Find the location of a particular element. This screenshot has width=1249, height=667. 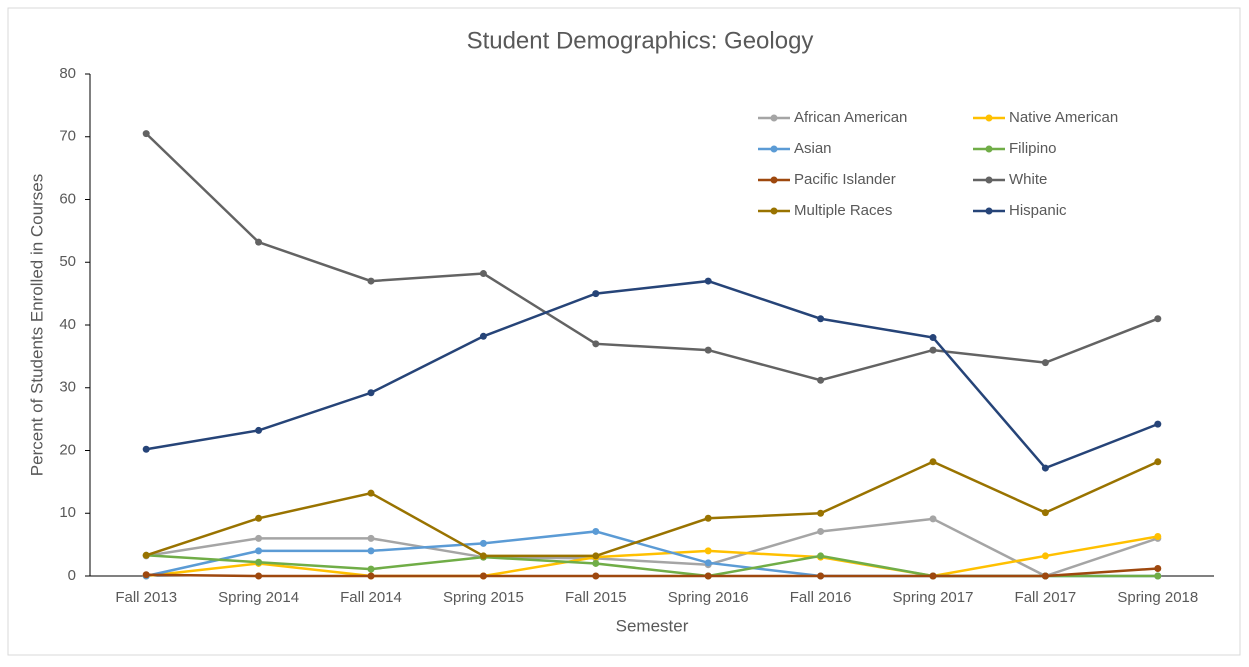

legend-label: Hispanic is located at coordinates (1038, 210).